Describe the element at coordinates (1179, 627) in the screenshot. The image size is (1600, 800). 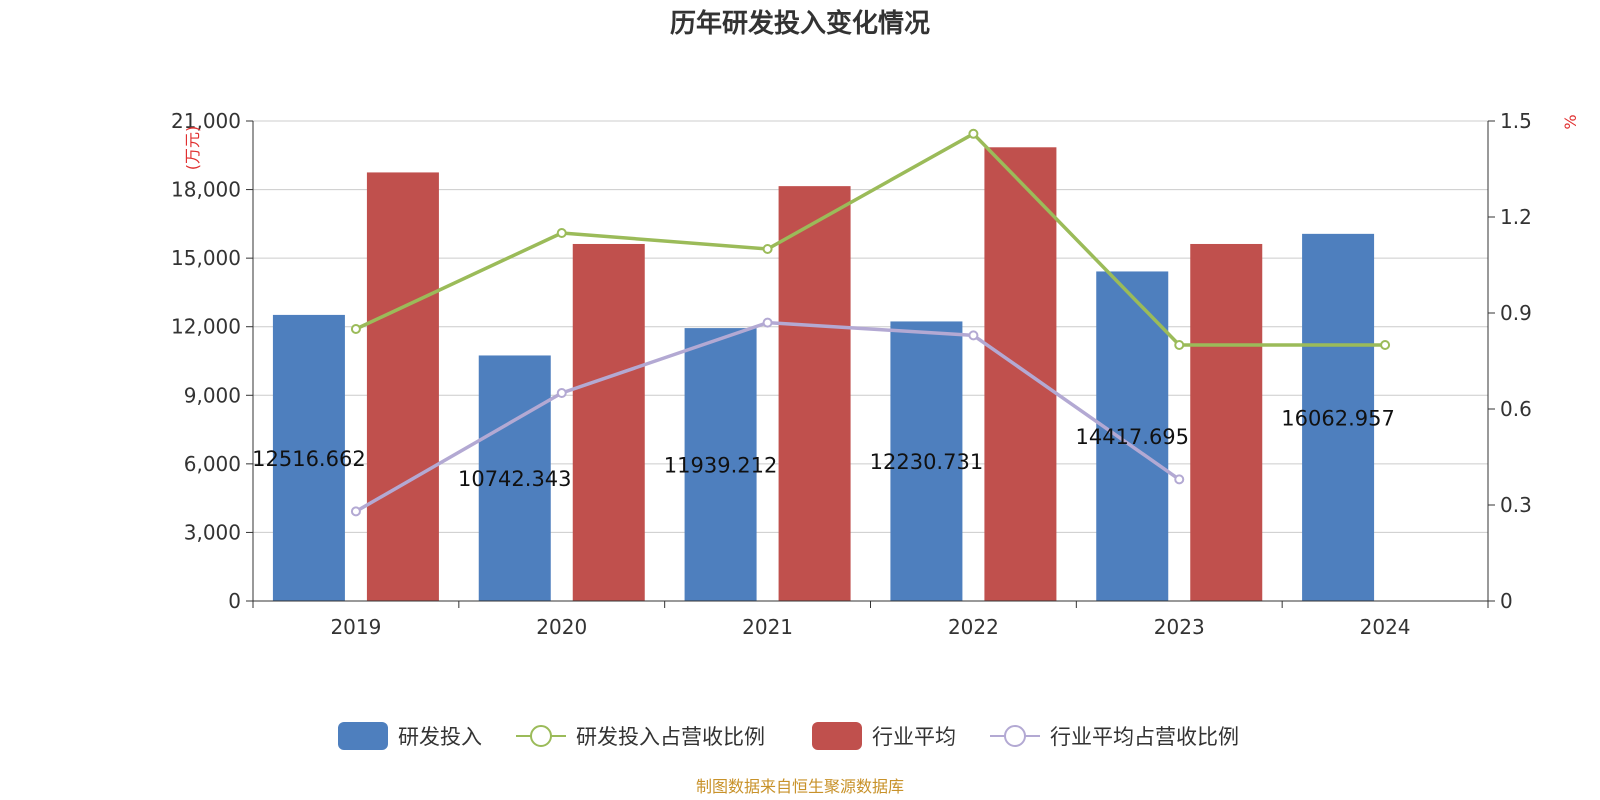
I see `x-axis-tick-label: 2023` at that location.